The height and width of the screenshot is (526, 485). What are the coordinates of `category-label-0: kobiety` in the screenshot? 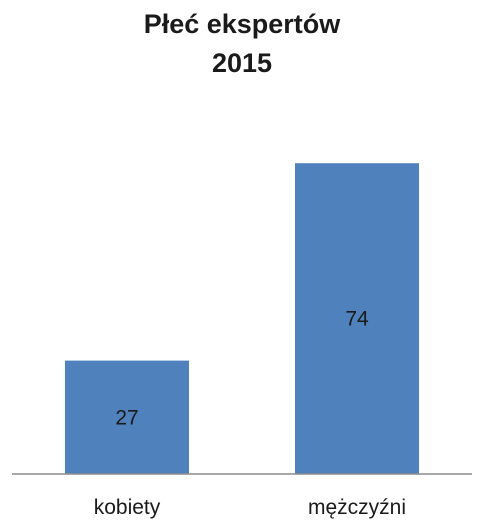 It's located at (127, 507).